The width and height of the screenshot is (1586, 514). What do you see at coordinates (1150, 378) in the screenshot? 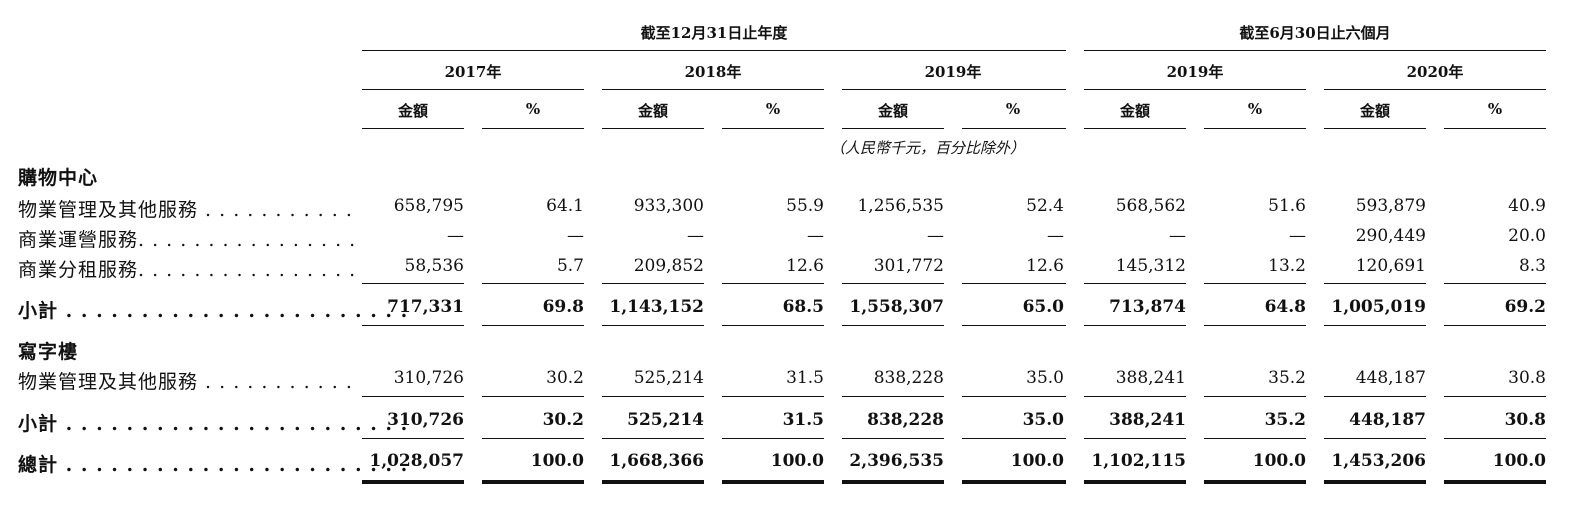
I see `cell: 388,241` at bounding box center [1150, 378].